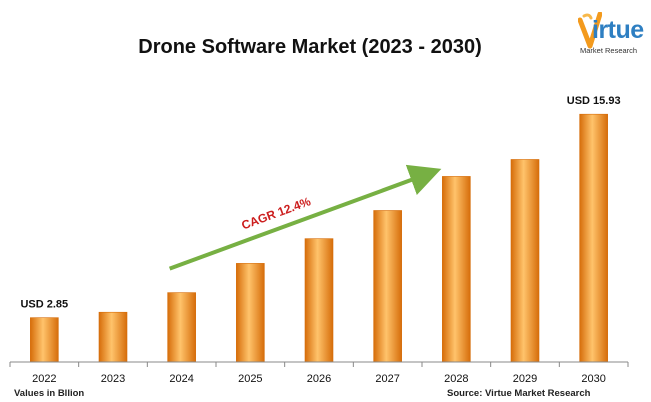 The width and height of the screenshot is (651, 402). What do you see at coordinates (113, 379) in the screenshot?
I see `x-tick-label: 2023` at bounding box center [113, 379].